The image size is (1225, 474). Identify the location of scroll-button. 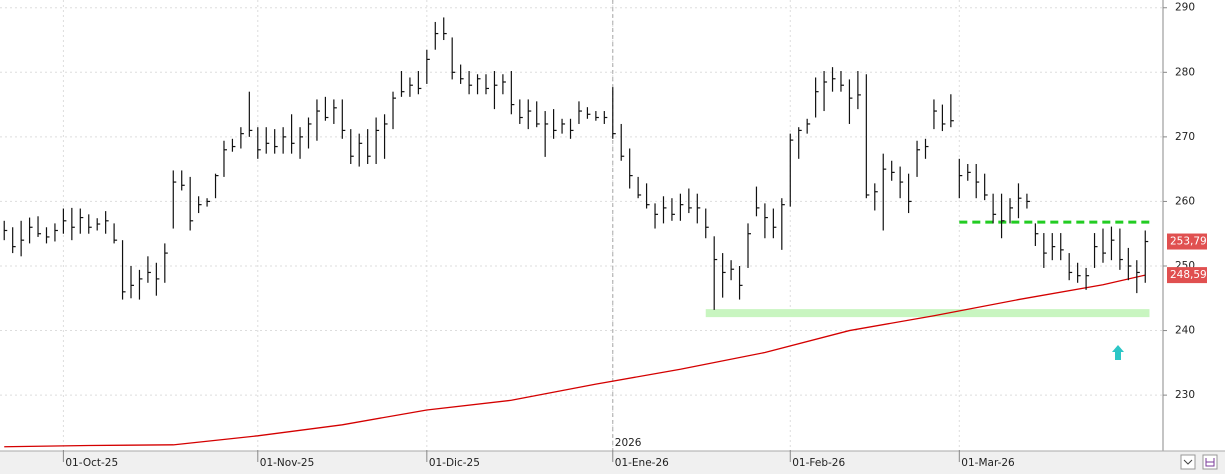
(1188, 462).